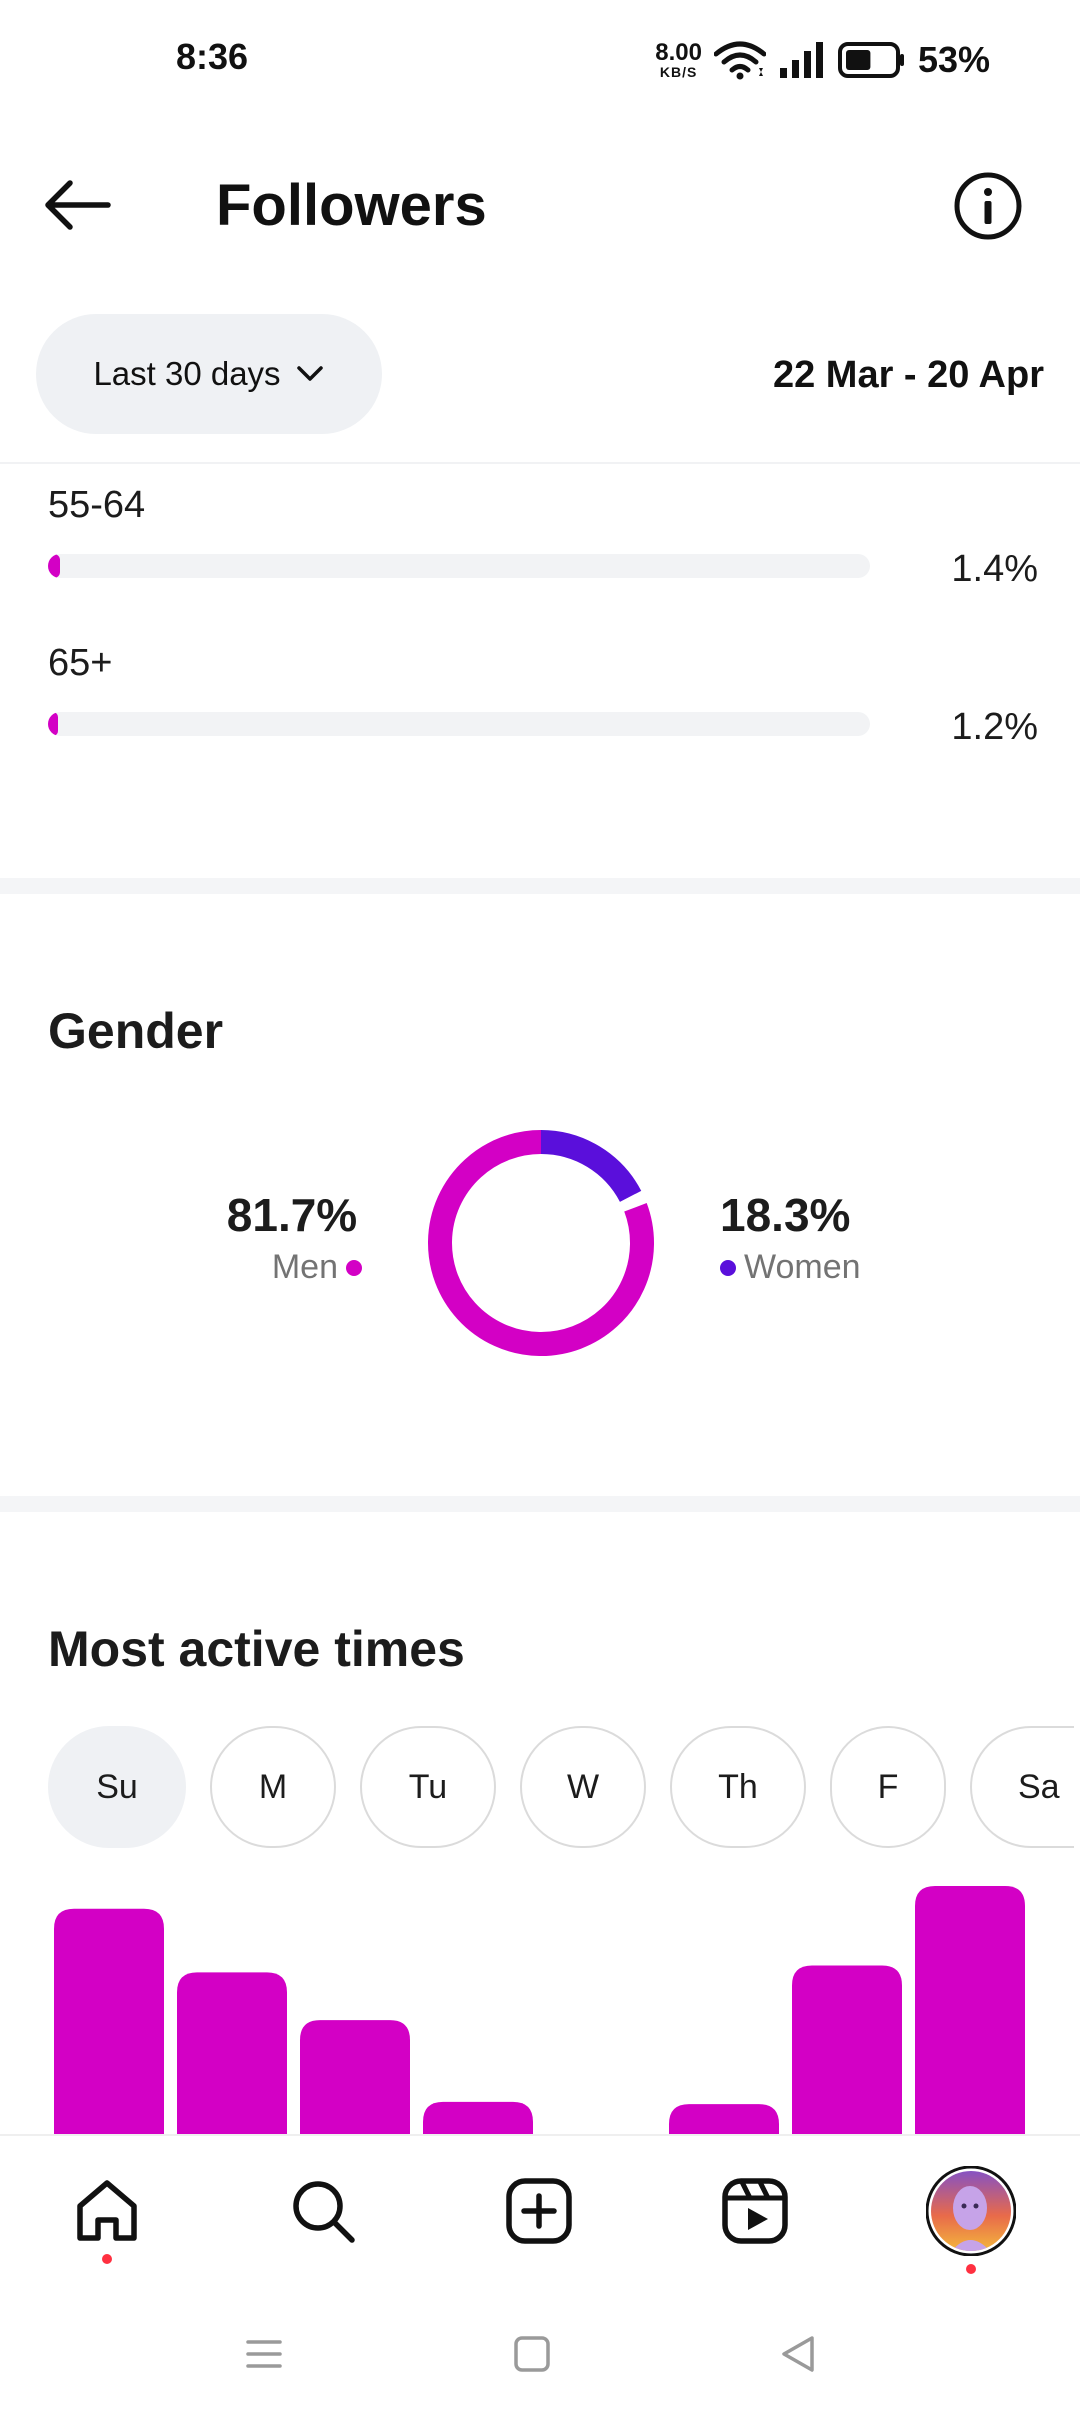 Image resolution: width=1080 pixels, height=2412 pixels. Describe the element at coordinates (801, 60) in the screenshot. I see `signal-icon` at that location.